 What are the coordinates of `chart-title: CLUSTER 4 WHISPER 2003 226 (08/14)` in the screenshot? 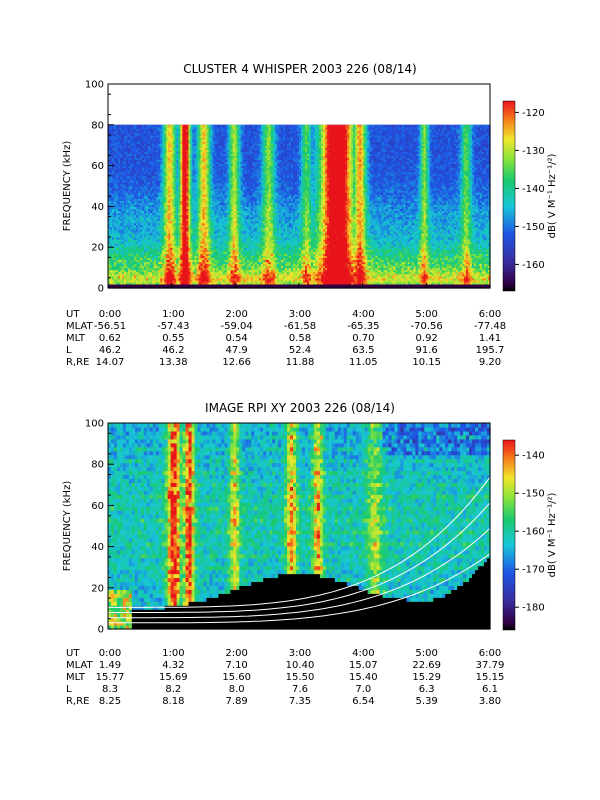 It's located at (299, 69).